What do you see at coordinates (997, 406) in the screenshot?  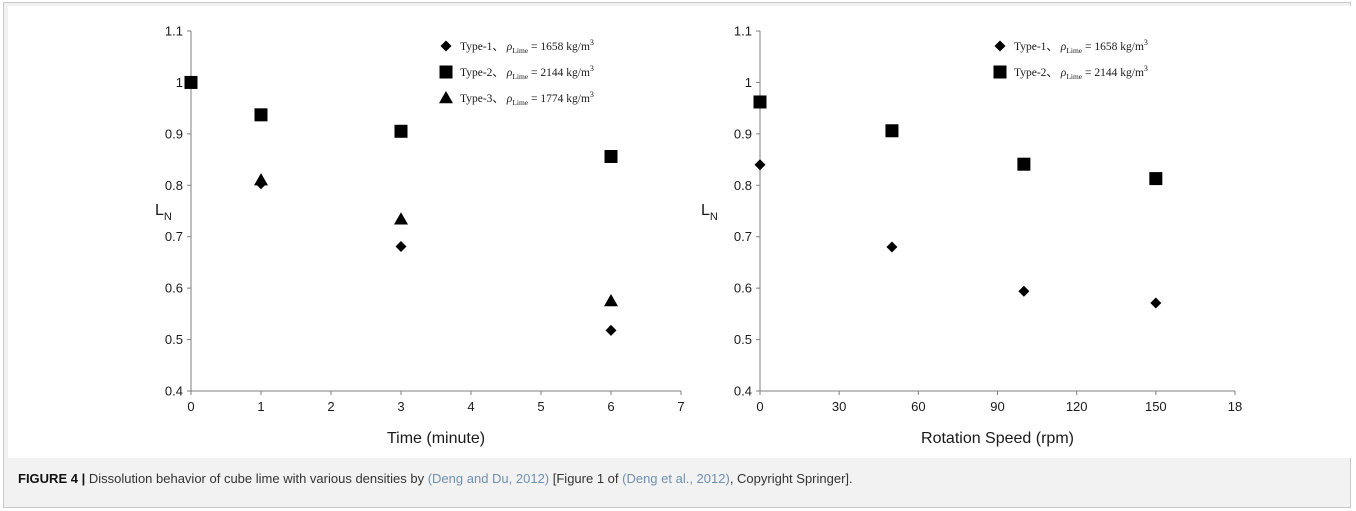 I see `chart-2-x-tick-label: 90` at bounding box center [997, 406].